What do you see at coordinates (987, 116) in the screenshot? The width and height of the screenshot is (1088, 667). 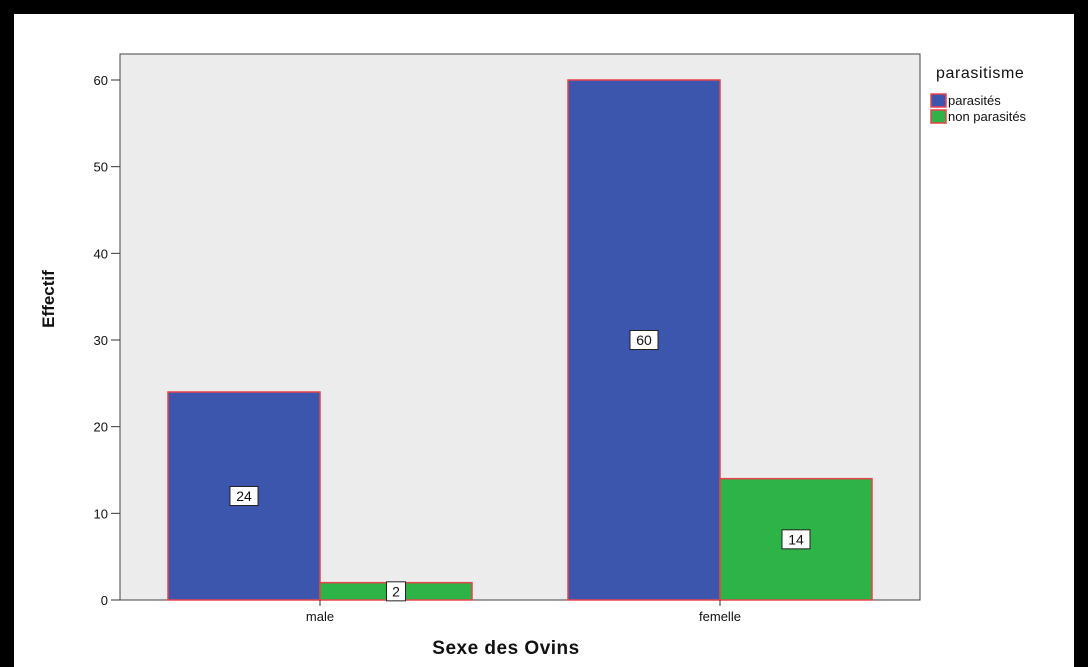 I see `legend-label: non parasités` at bounding box center [987, 116].